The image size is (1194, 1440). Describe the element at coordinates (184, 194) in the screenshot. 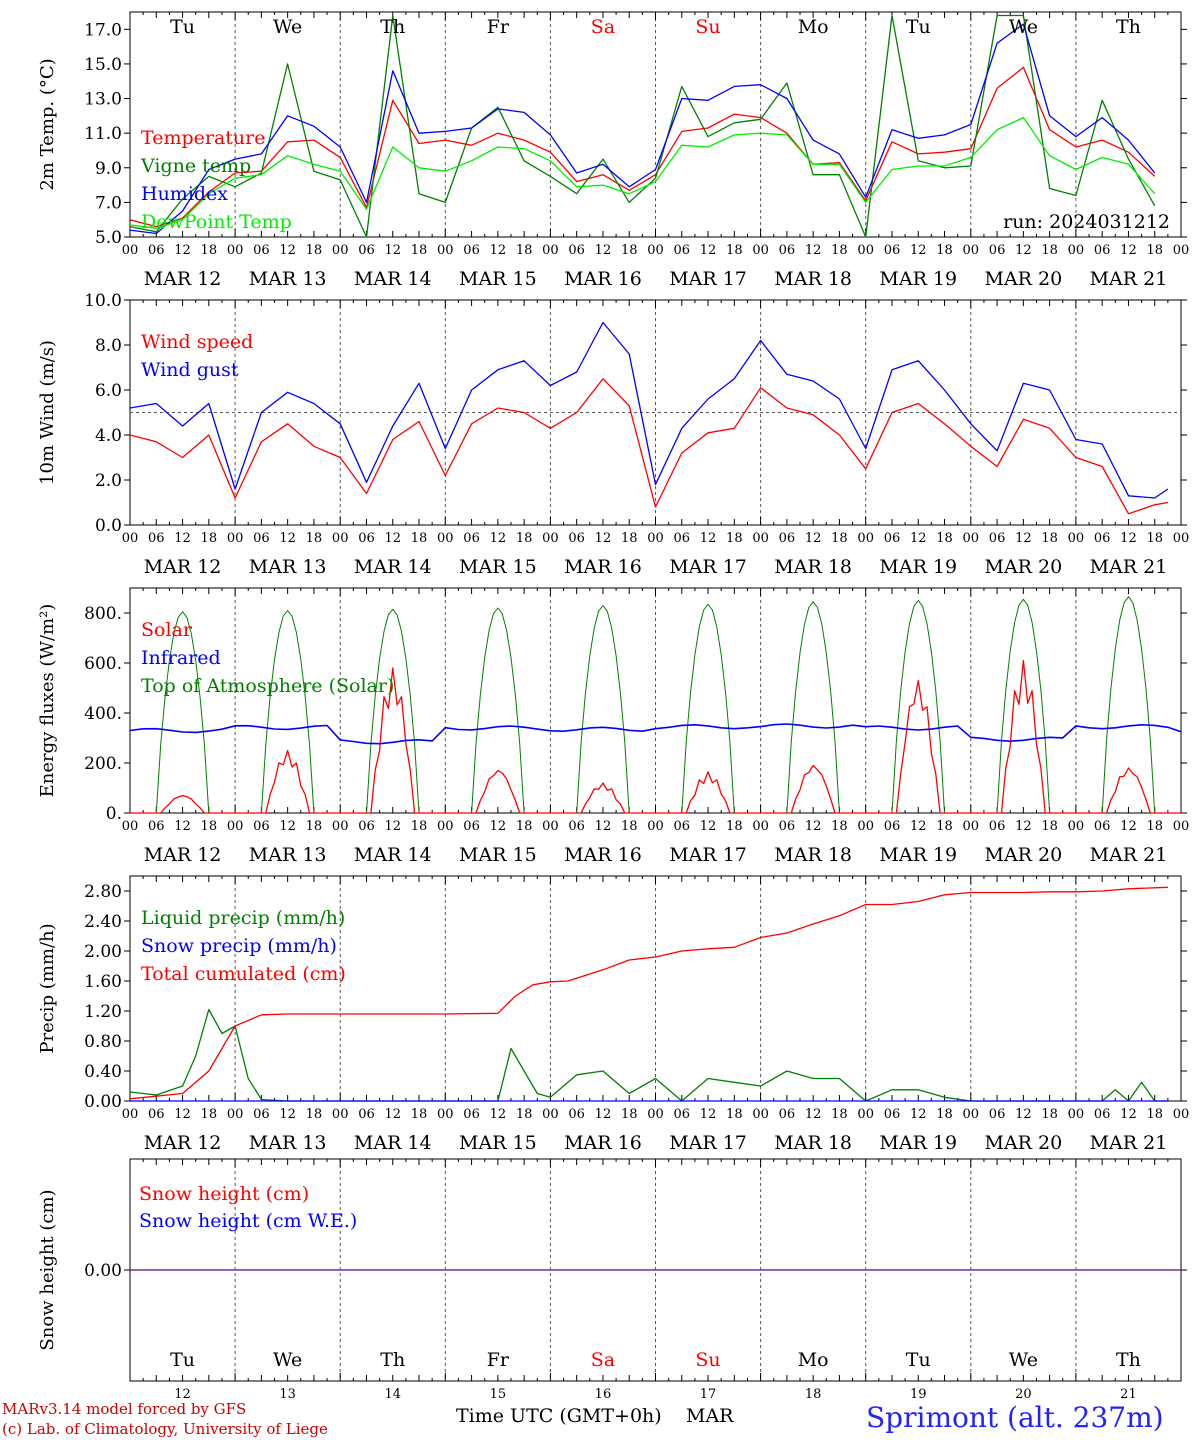

I see `legend-entry: Humidex` at that location.